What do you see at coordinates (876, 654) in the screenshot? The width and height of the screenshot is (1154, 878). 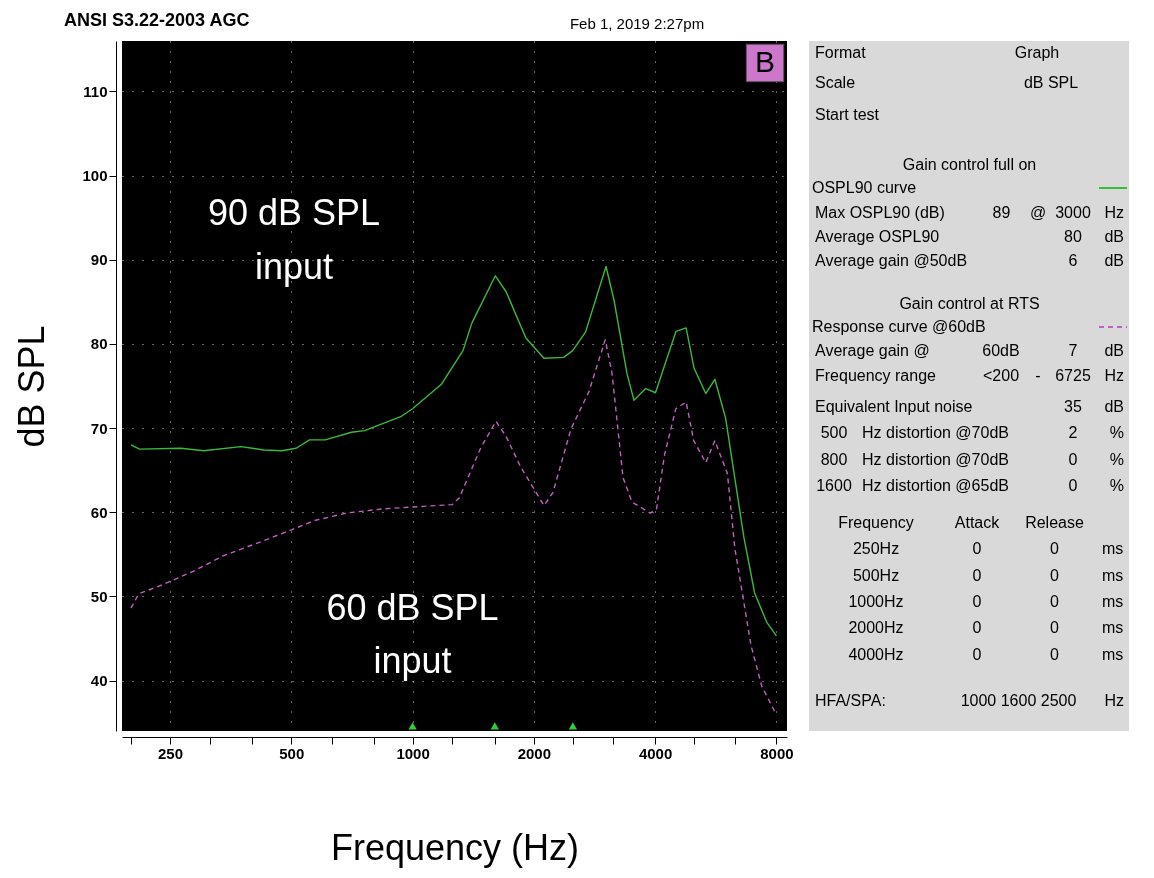 I see `text: 4000Hz` at bounding box center [876, 654].